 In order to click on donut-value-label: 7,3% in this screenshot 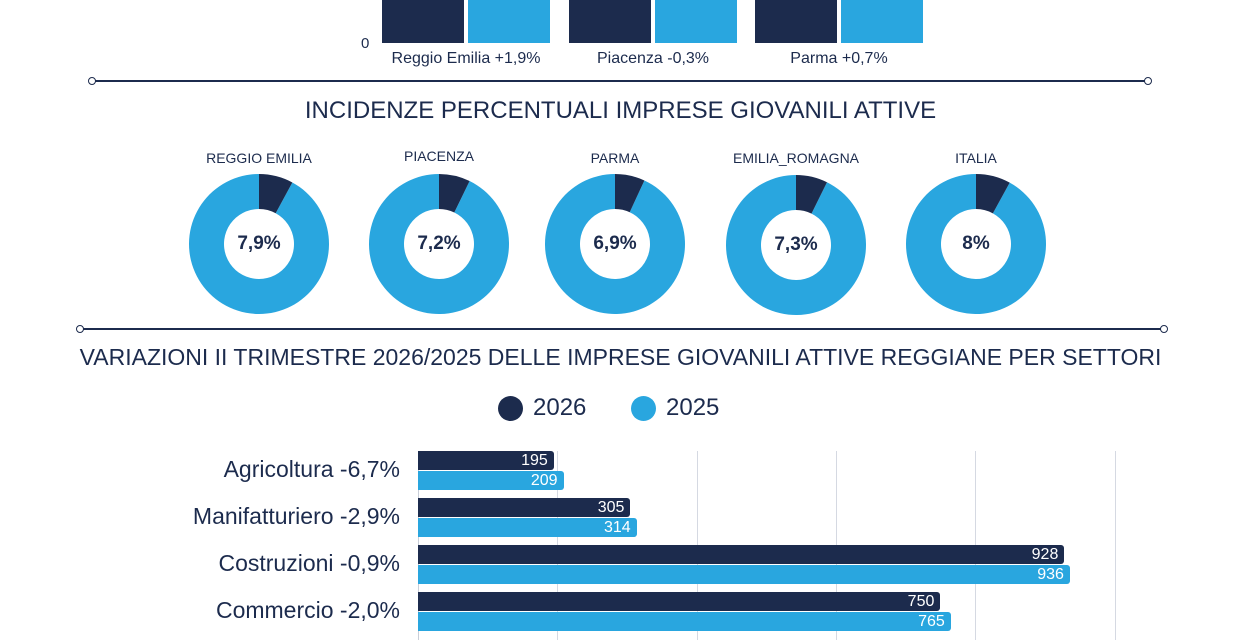, I will do `click(796, 244)`.